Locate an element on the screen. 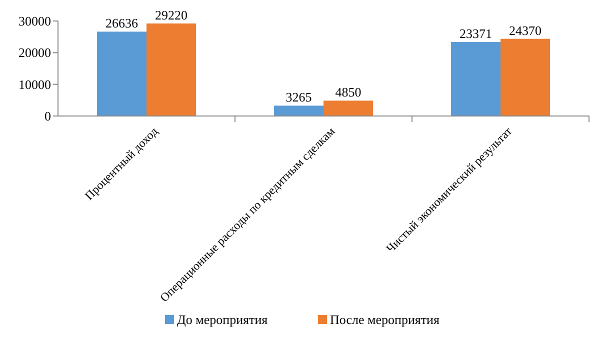 The height and width of the screenshot is (340, 605). data-label: 29220 is located at coordinates (171, 14).